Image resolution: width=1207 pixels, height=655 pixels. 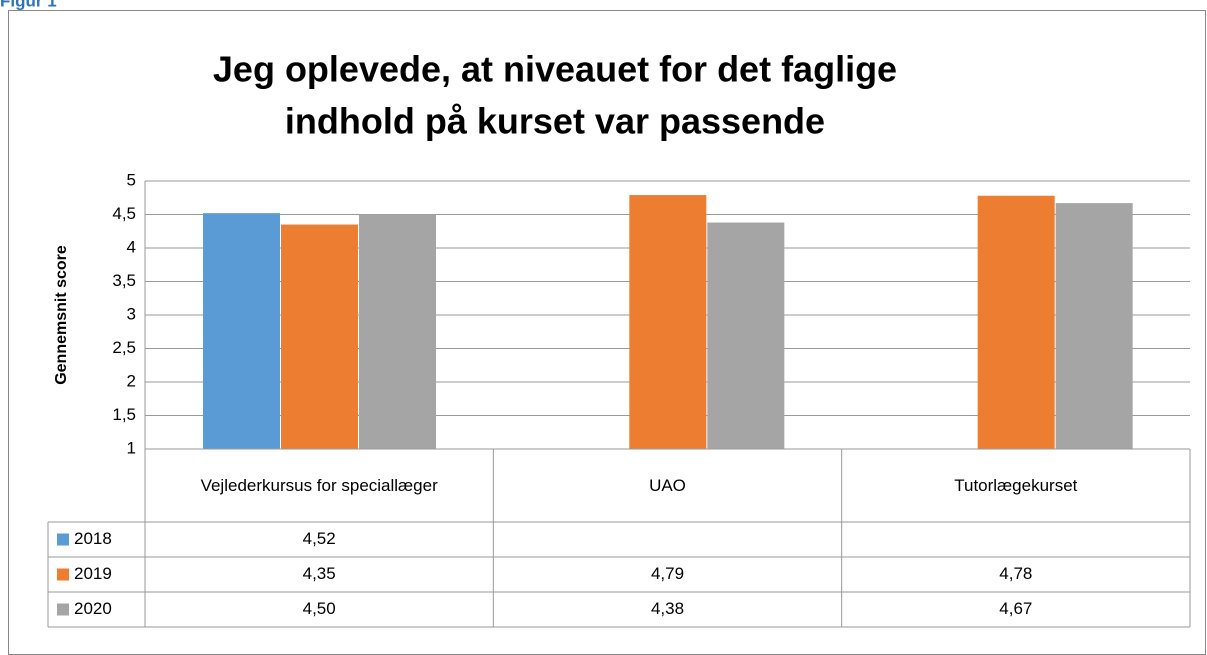 I want to click on x-tick-label: Tutorlægekurset, so click(x=1016, y=485).